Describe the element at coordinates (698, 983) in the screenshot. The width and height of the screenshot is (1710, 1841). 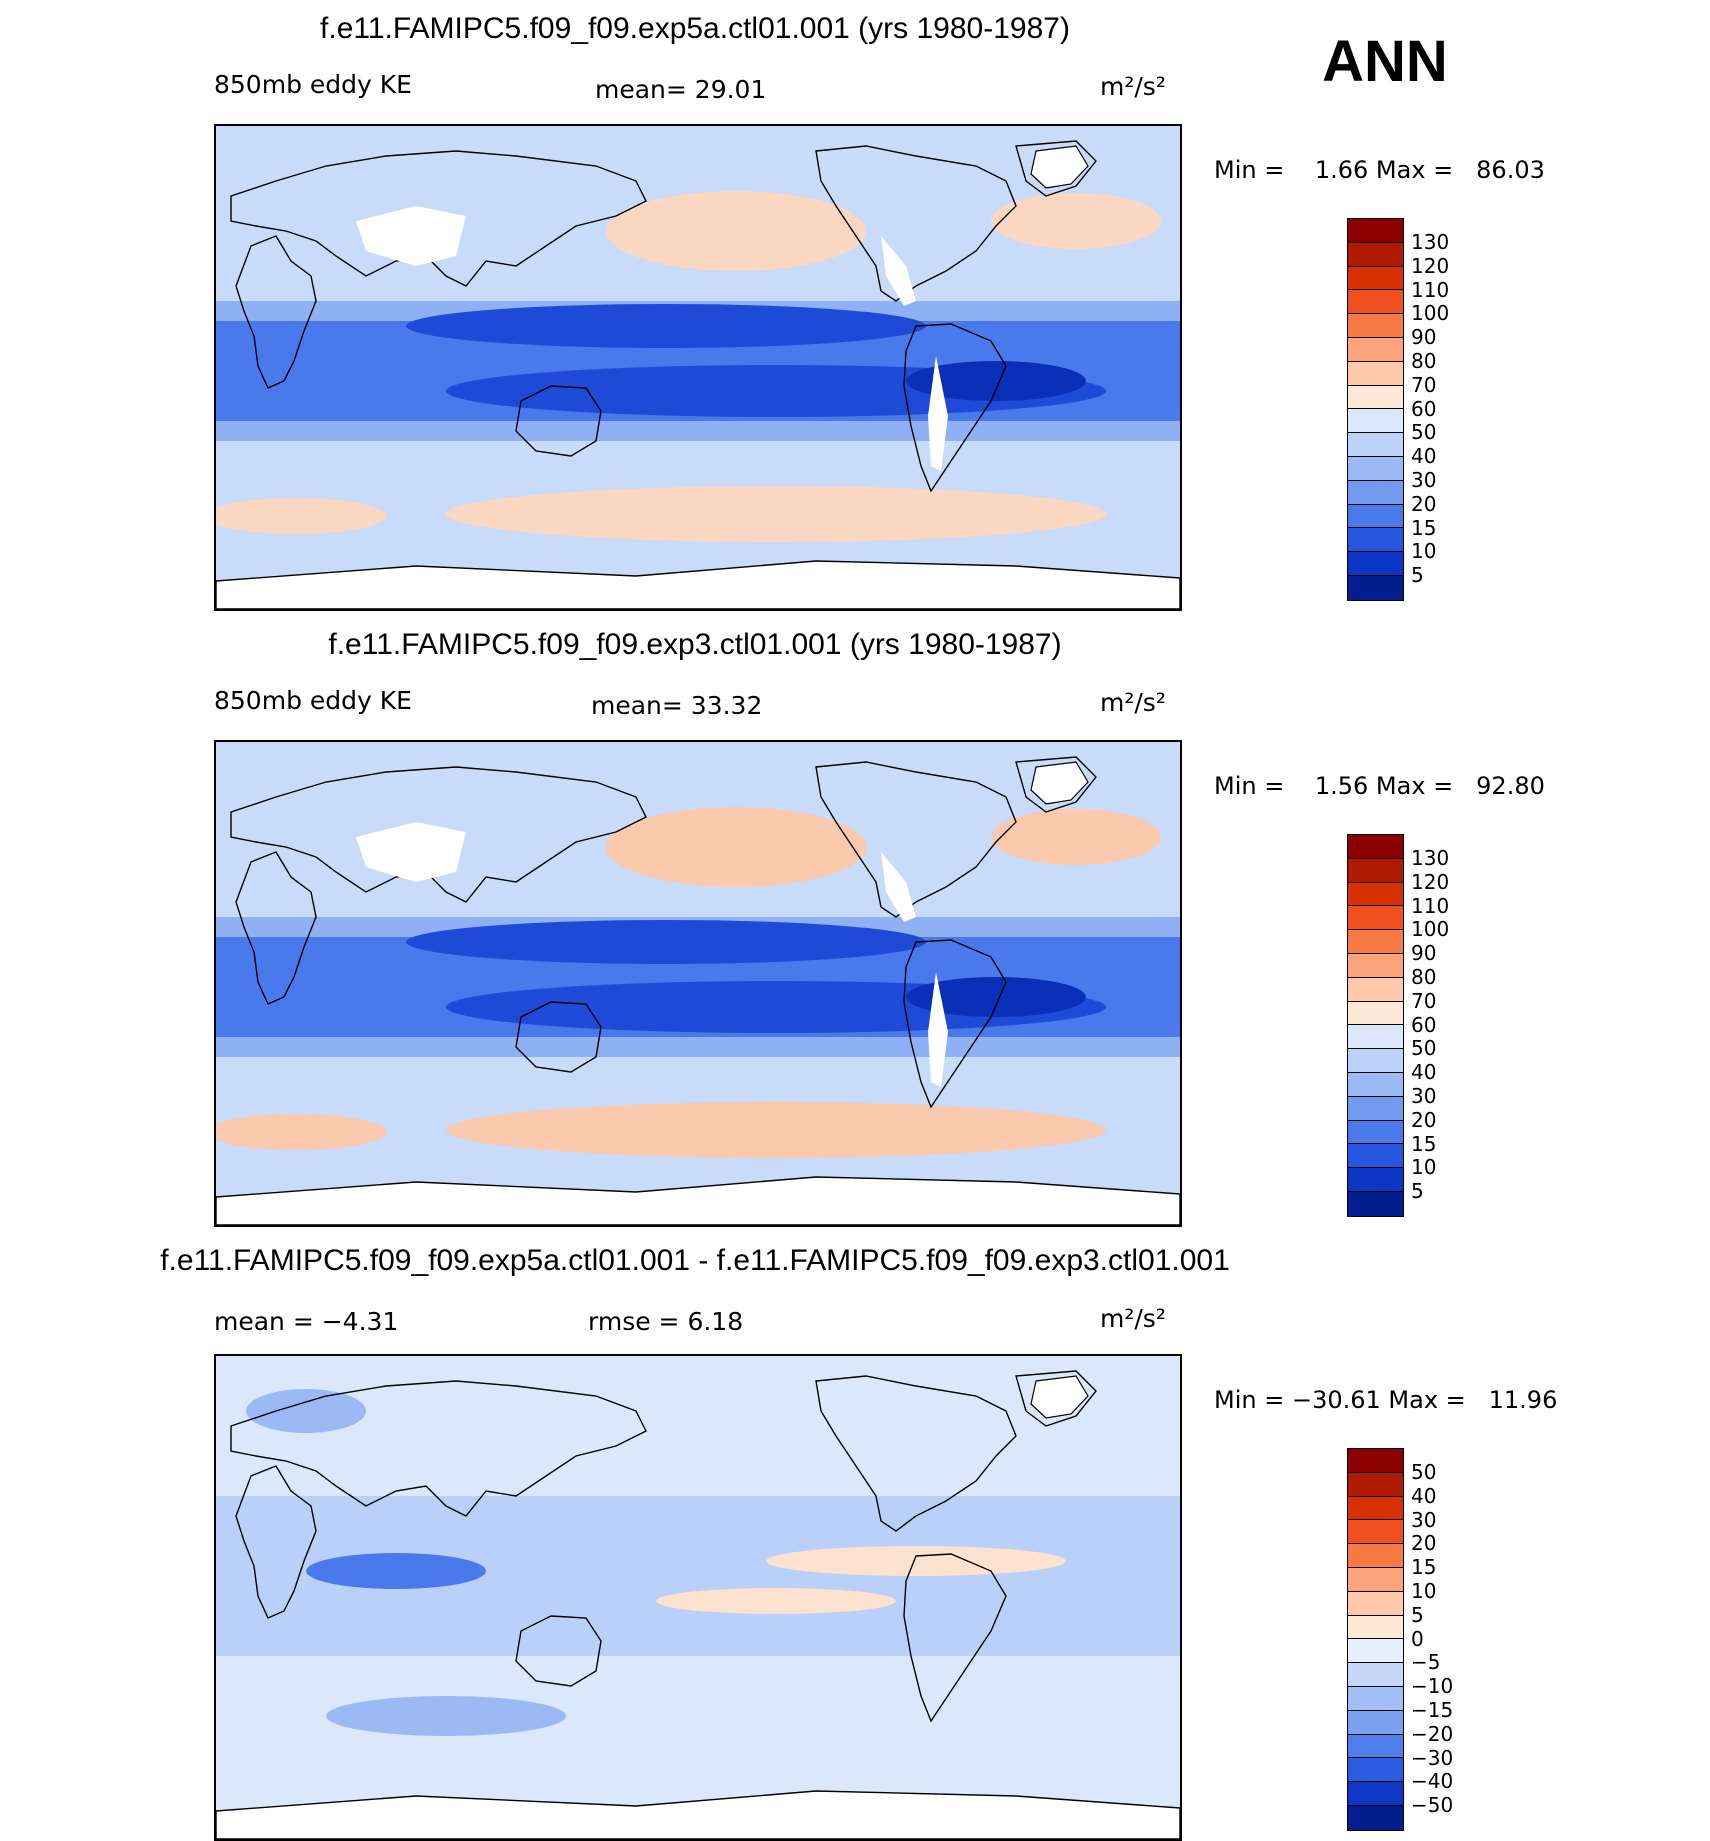
I see `panel-2-map` at that location.